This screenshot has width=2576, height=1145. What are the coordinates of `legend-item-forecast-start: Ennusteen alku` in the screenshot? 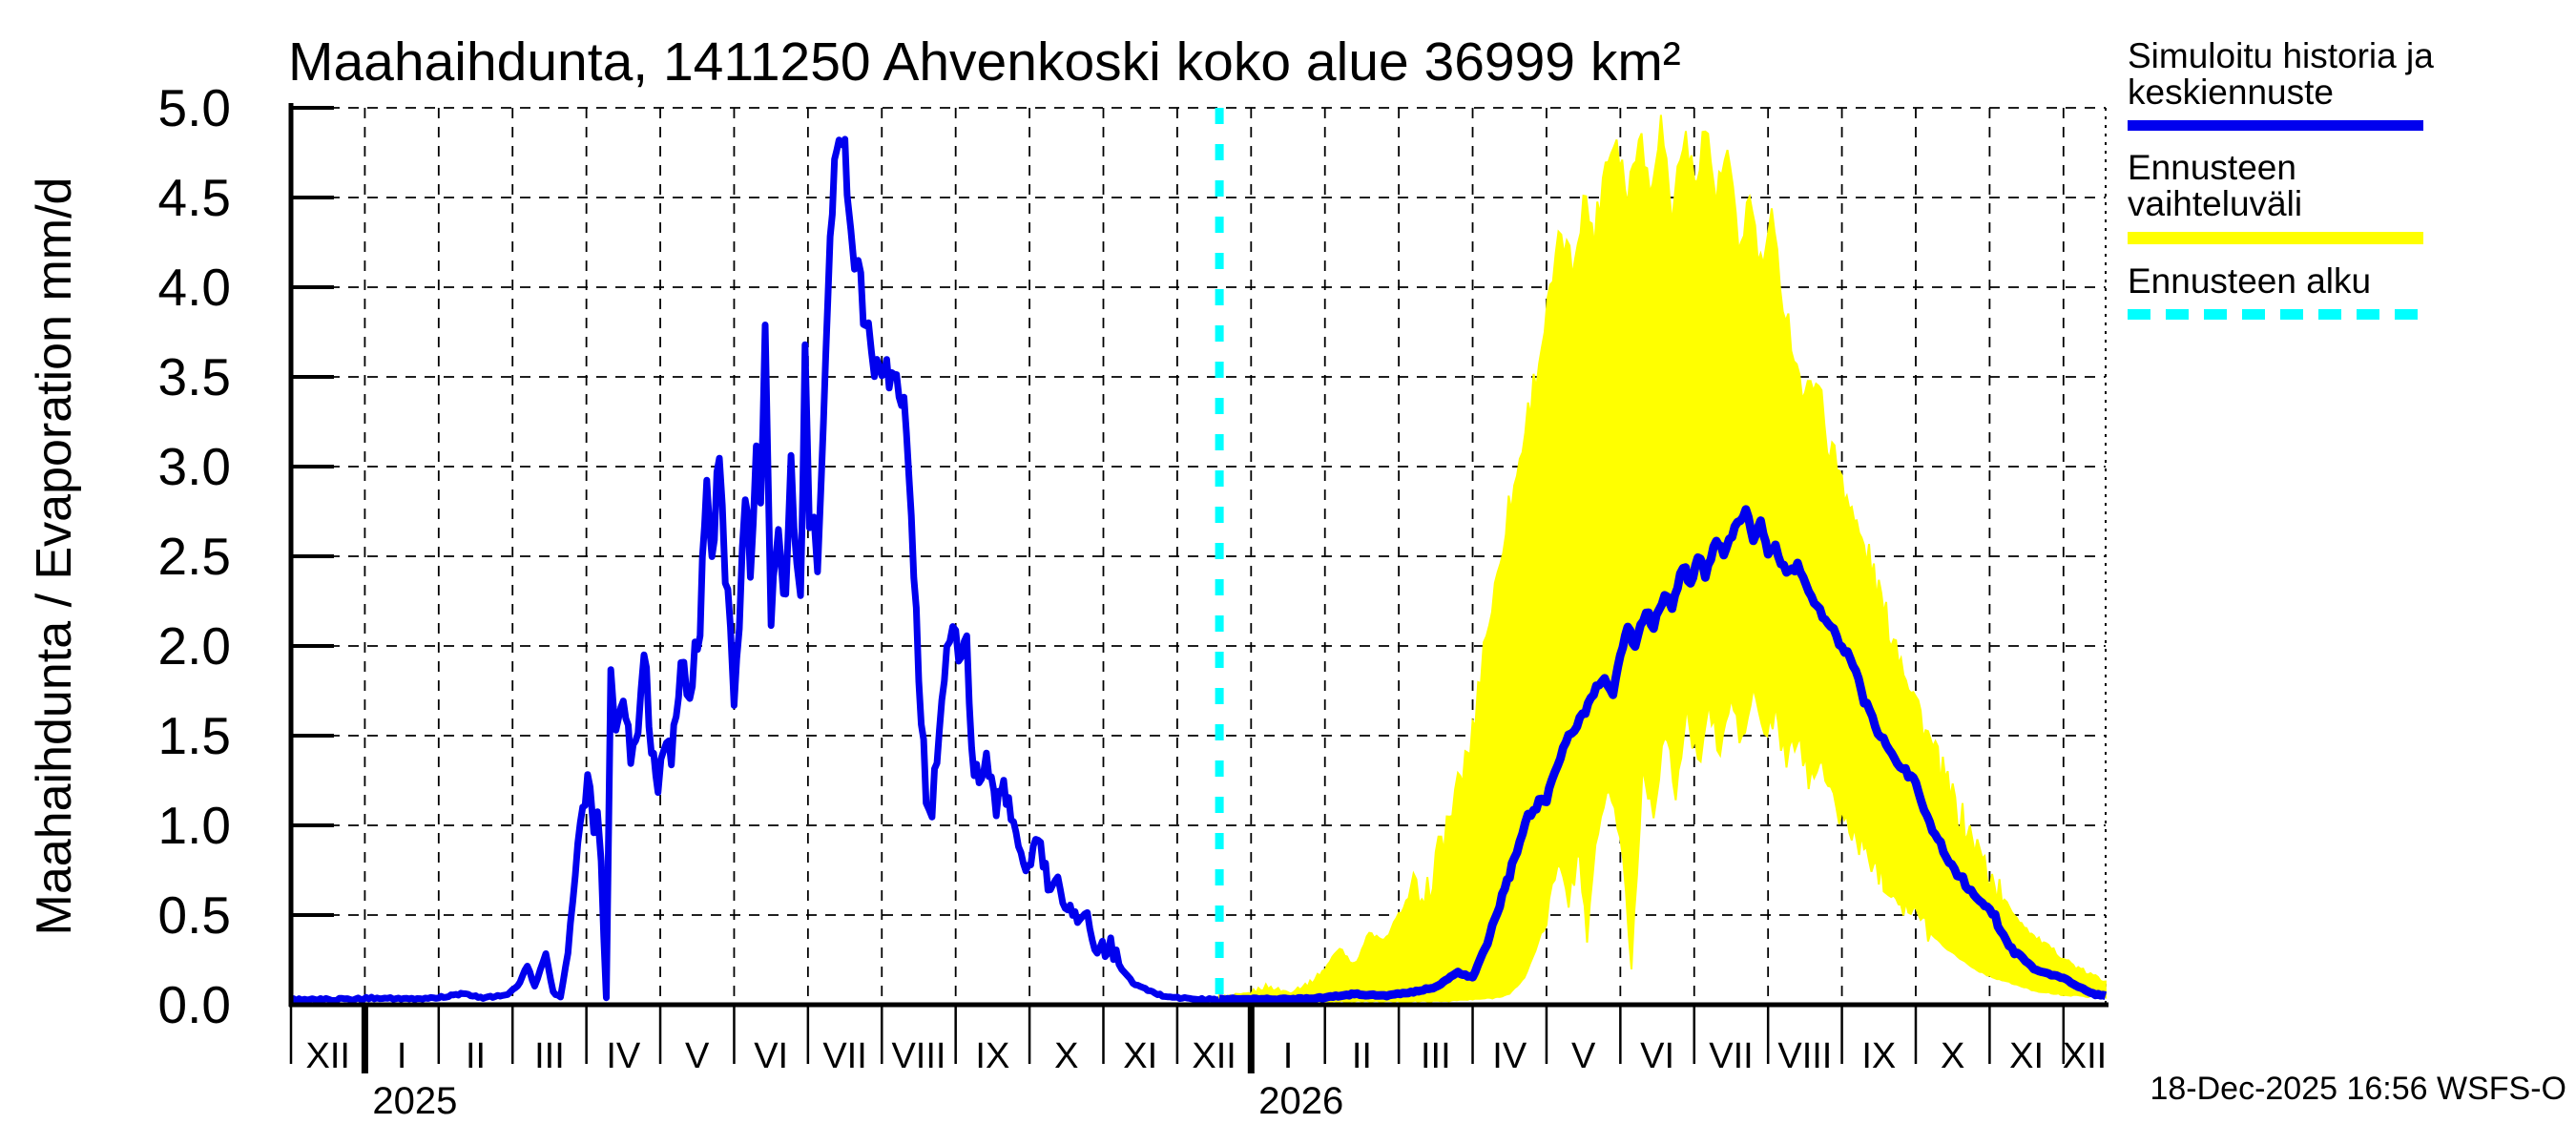 It's located at (2290, 291).